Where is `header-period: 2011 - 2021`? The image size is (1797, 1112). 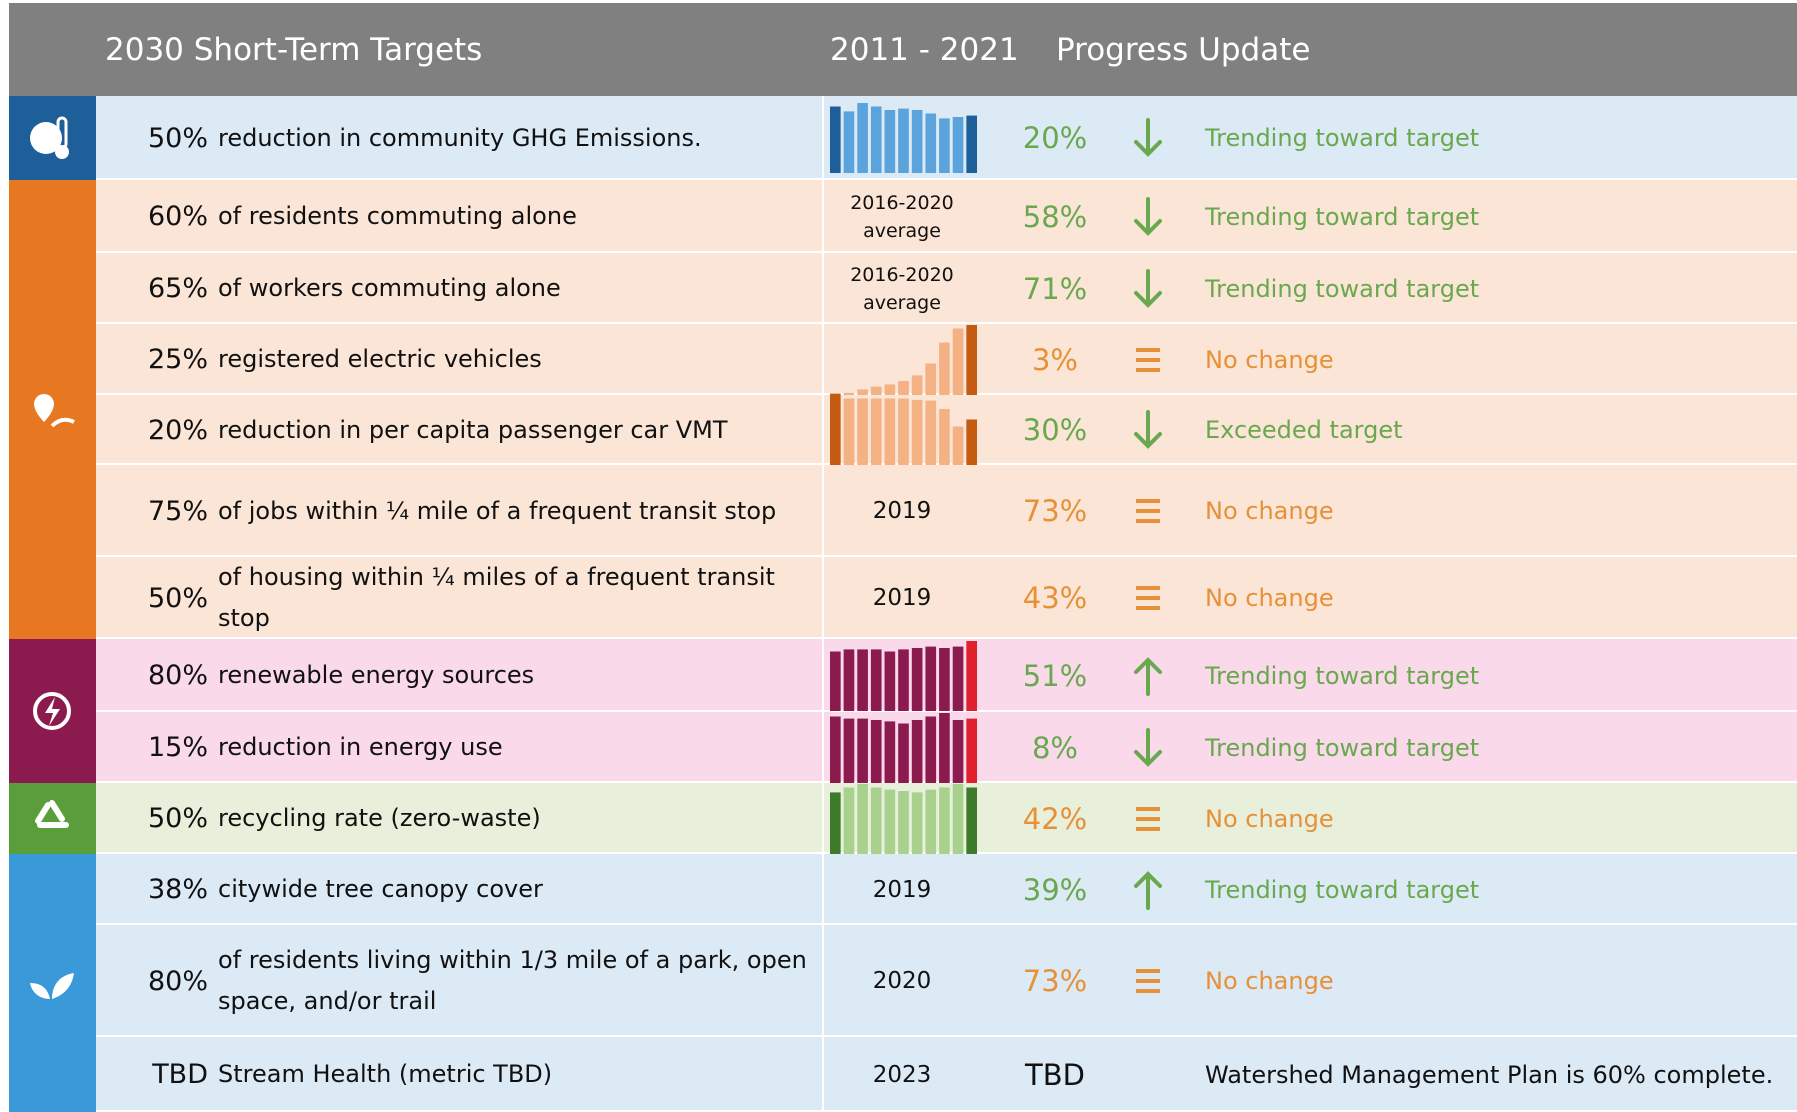
header-period: 2011 - 2021 is located at coordinates (924, 50).